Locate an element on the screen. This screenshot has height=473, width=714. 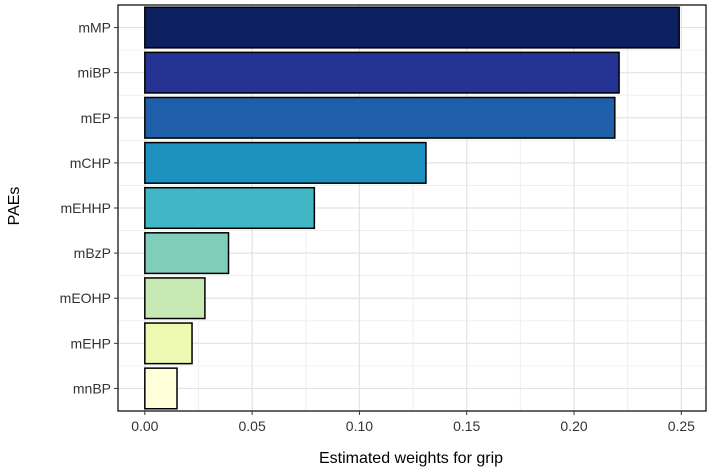
bar-mnbp is located at coordinates (161, 388).